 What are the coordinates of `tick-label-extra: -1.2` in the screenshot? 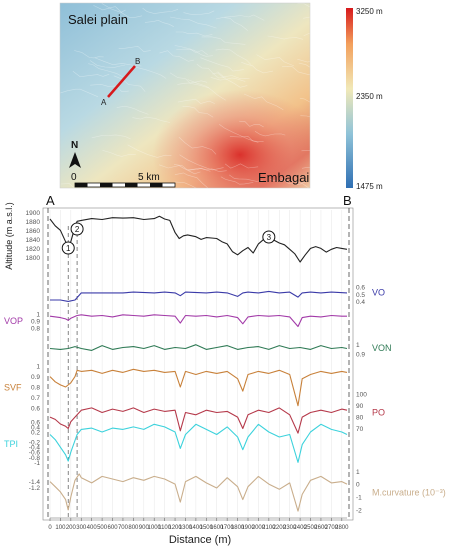 It's located at (35, 488).